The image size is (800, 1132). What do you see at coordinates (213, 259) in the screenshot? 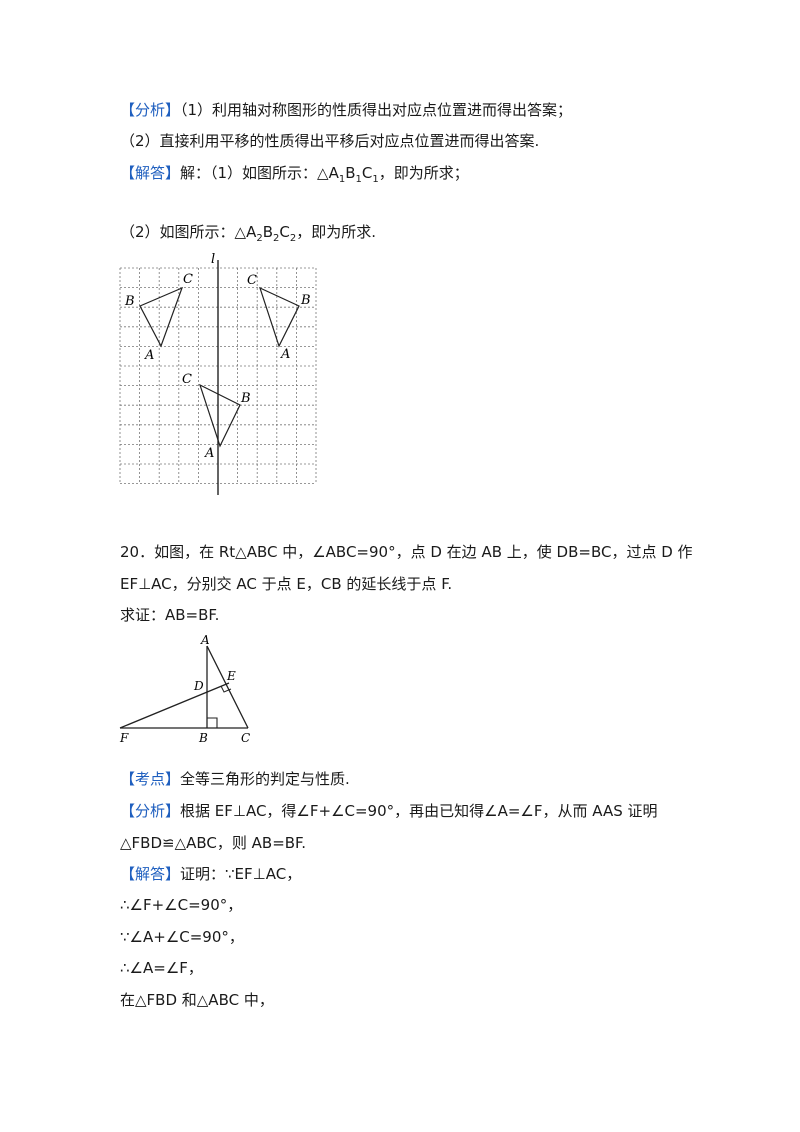
I see `axis-label-l: l` at bounding box center [213, 259].